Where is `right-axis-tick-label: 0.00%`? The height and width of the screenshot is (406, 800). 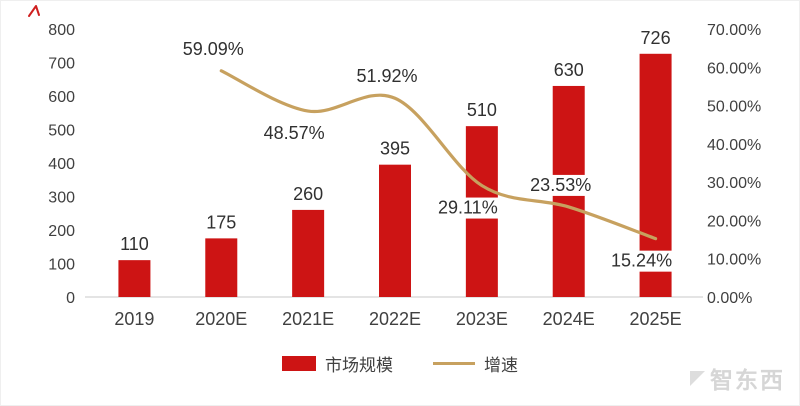 right-axis-tick-label: 0.00% is located at coordinates (729, 298).